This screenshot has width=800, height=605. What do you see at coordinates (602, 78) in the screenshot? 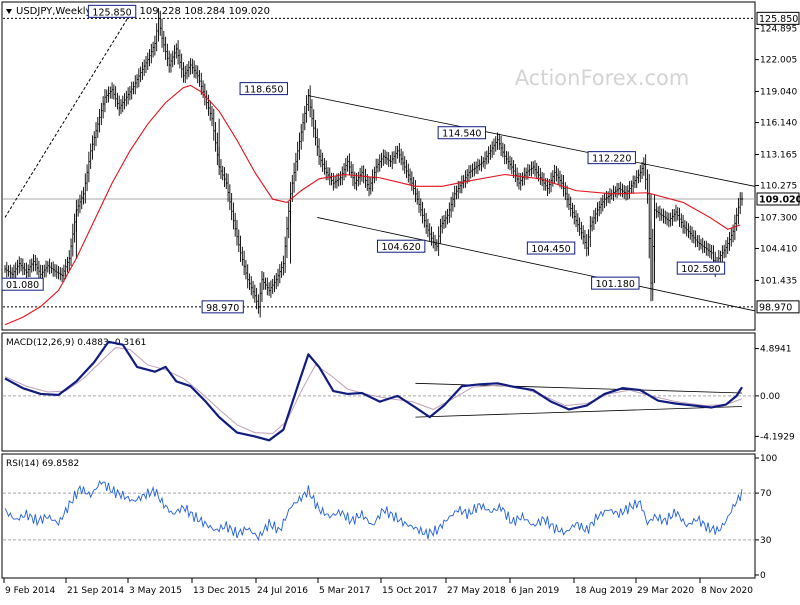
I see `watermark: ActionForex.com` at bounding box center [602, 78].